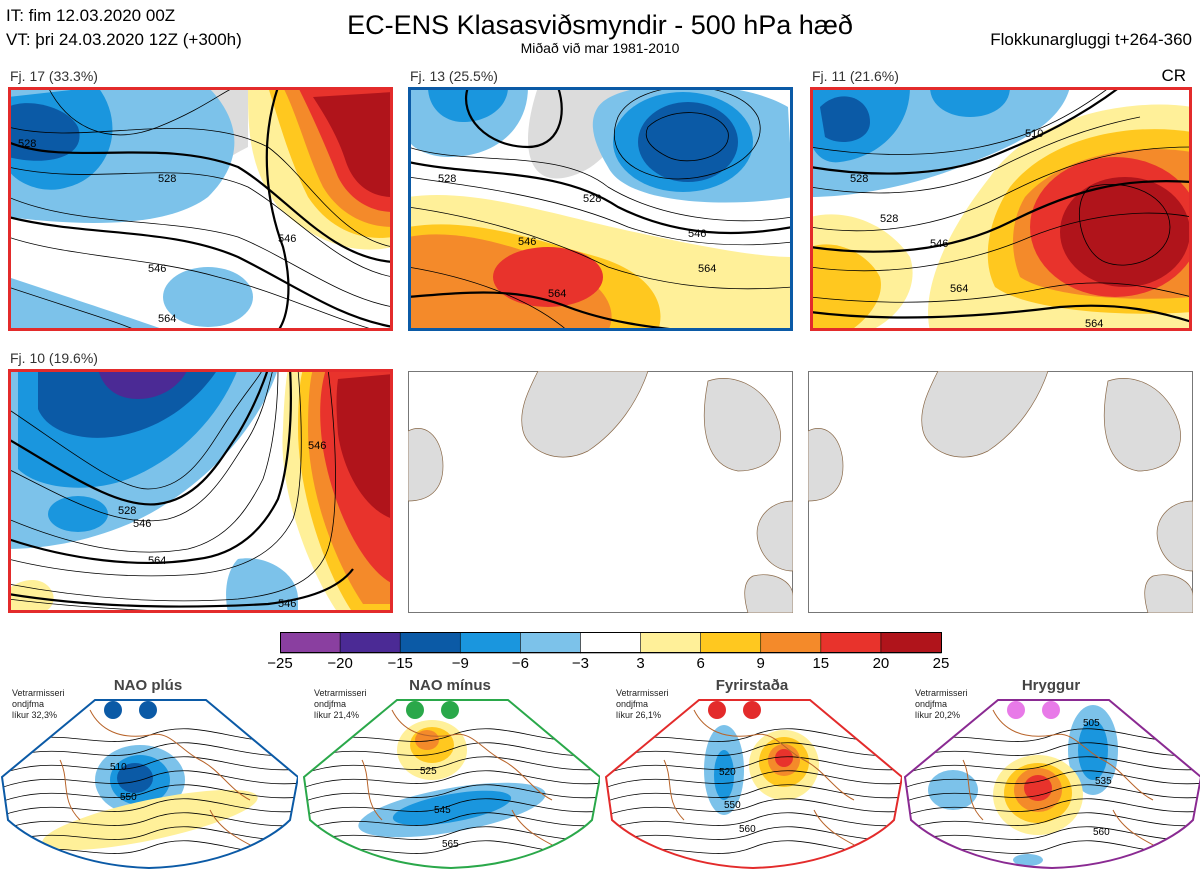 This screenshot has width=1200, height=871. Describe the element at coordinates (442, 810) in the screenshot. I see `contour-label: 545` at that location.